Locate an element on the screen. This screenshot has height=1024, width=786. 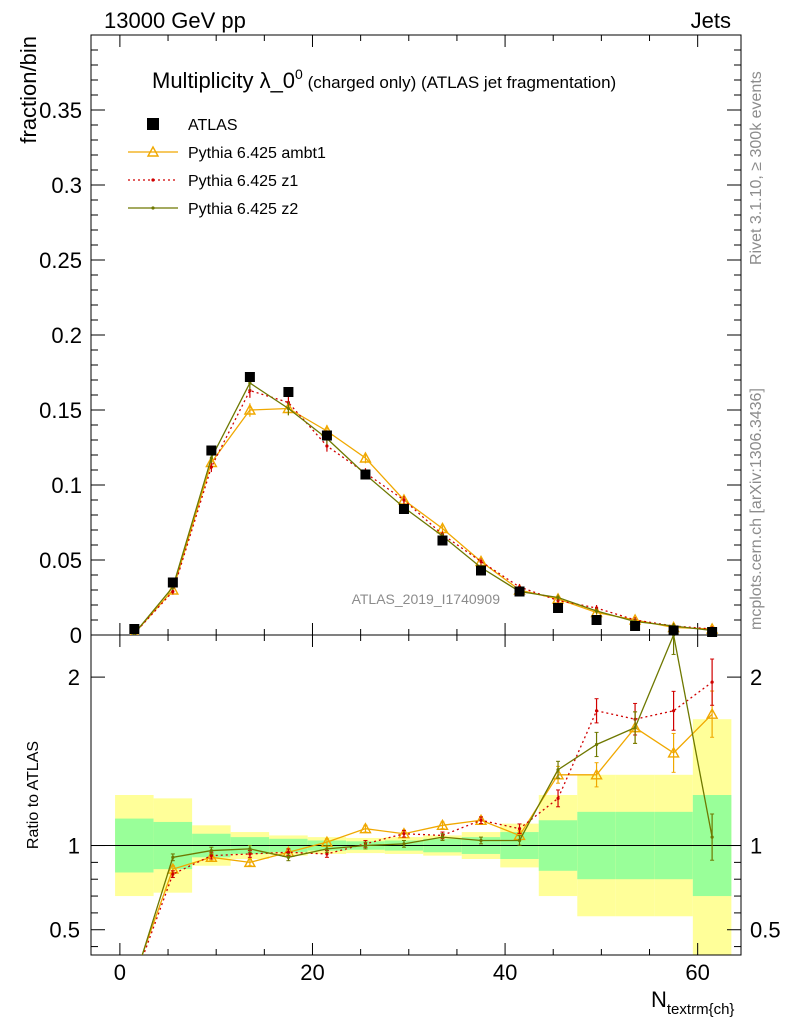
x-tick-label: 40 is located at coordinates (505, 972).